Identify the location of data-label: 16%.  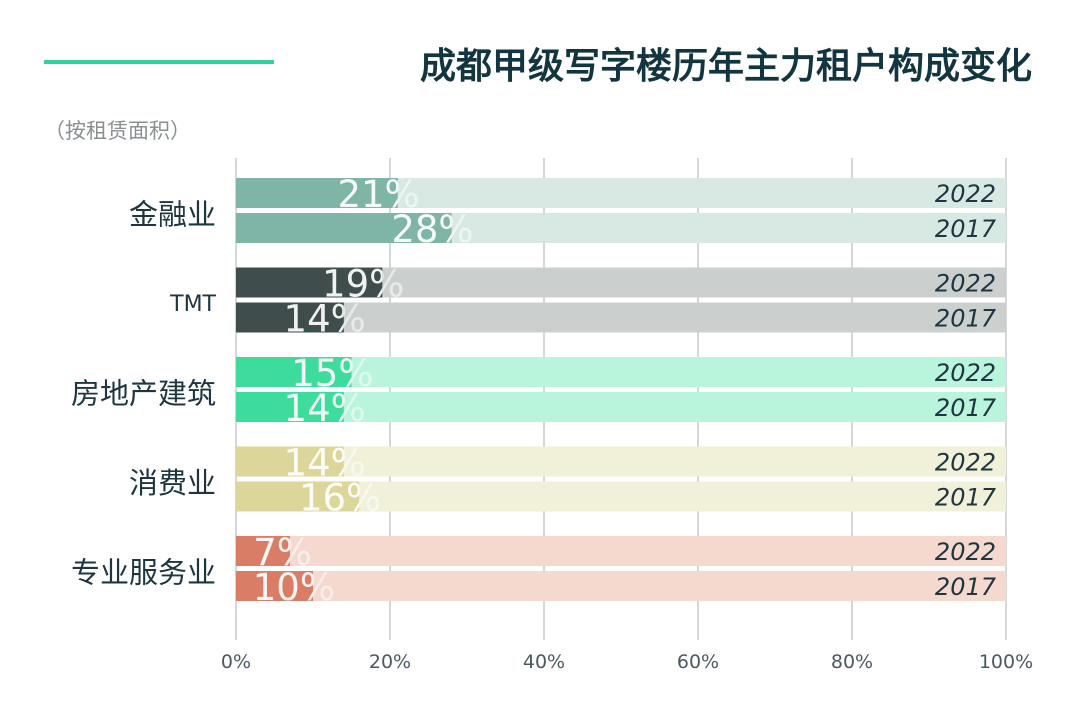
(340, 498).